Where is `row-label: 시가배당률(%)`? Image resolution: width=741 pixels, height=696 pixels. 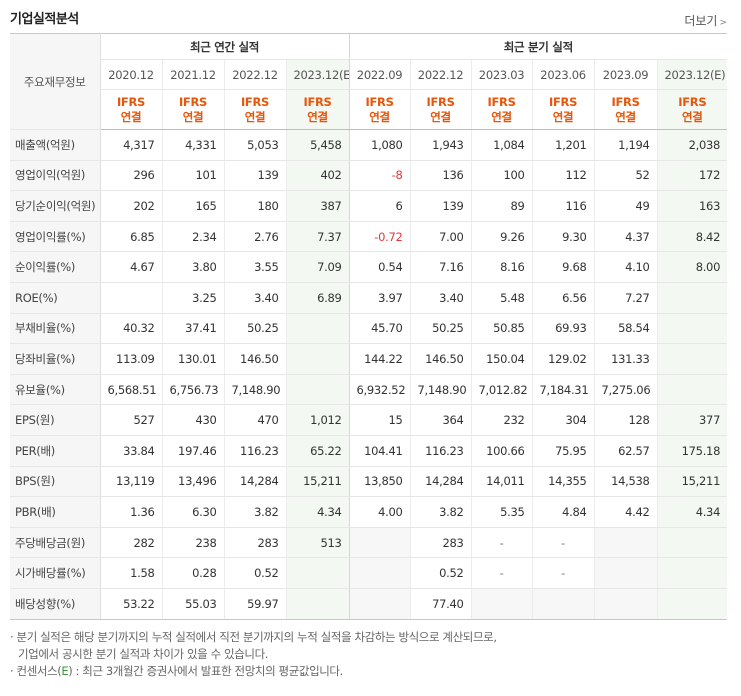
row-label: 시가배당률(%) is located at coordinates (55, 573).